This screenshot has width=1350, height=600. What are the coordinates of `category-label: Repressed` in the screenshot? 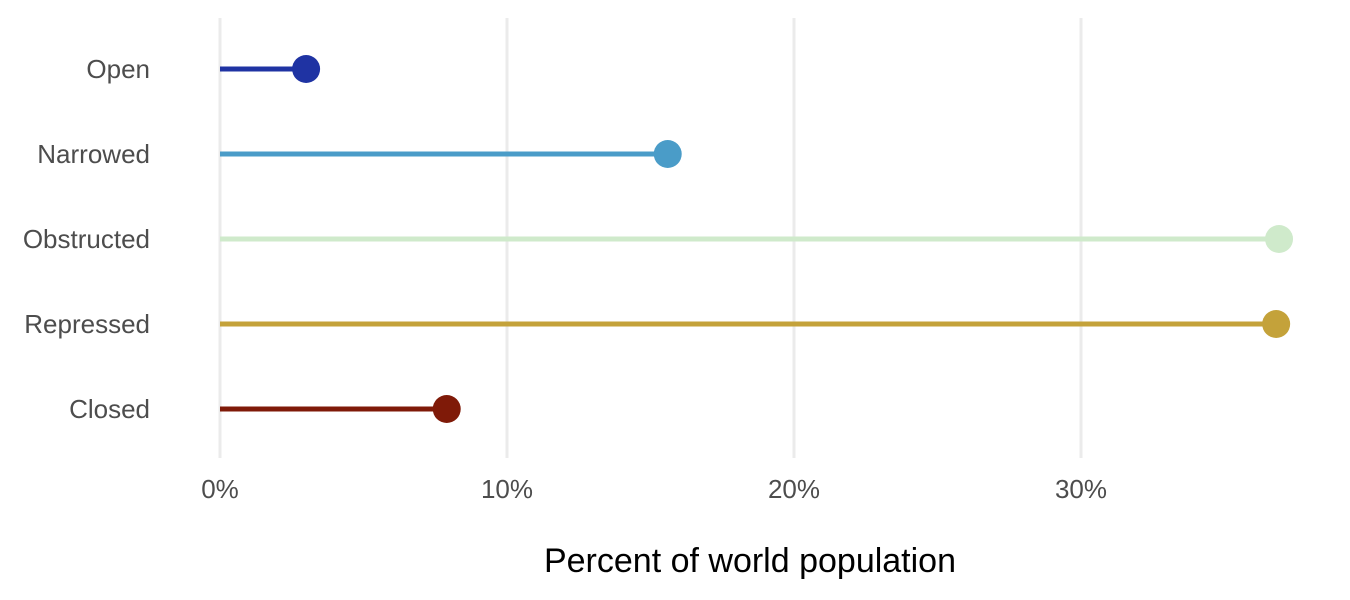 It's located at (87, 324).